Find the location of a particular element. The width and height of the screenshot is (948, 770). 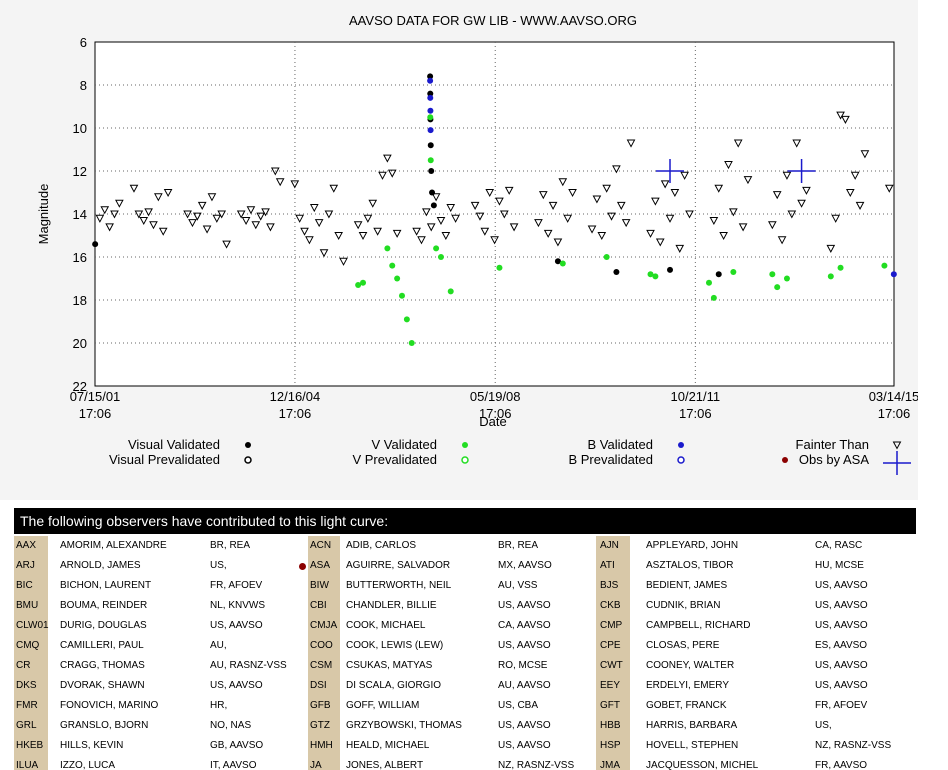

observer-code: COO is located at coordinates (321, 645).